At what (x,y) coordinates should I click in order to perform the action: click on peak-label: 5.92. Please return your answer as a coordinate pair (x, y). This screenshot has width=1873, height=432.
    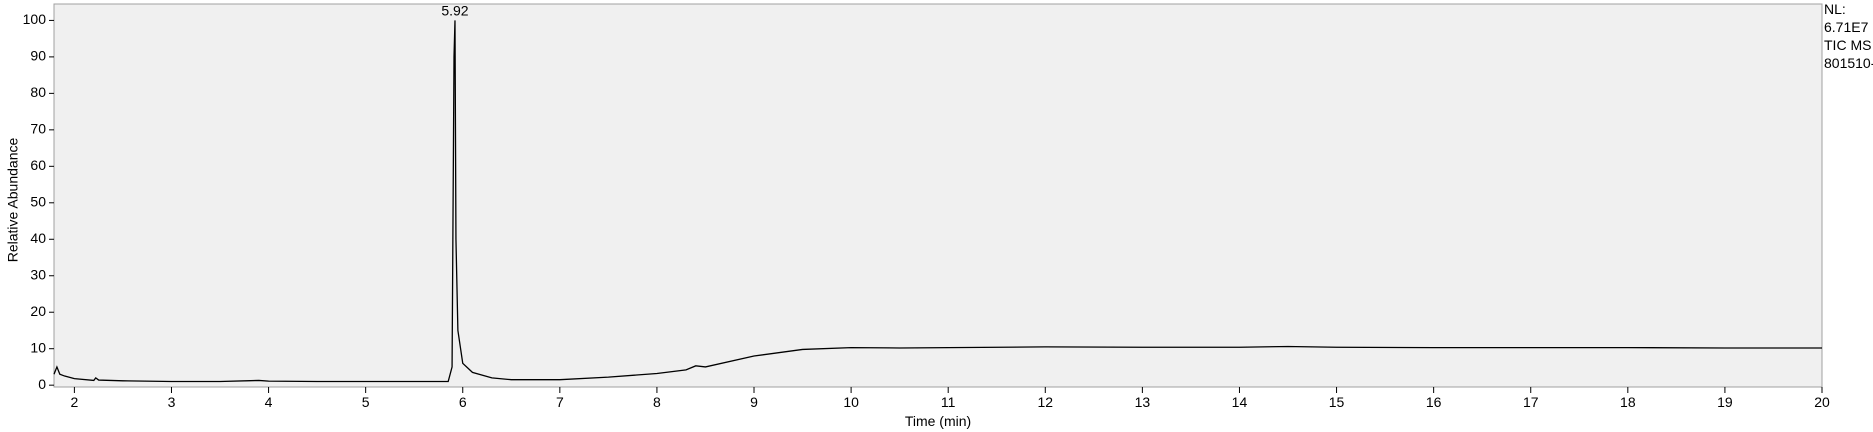
    Looking at the image, I should click on (454, 10).